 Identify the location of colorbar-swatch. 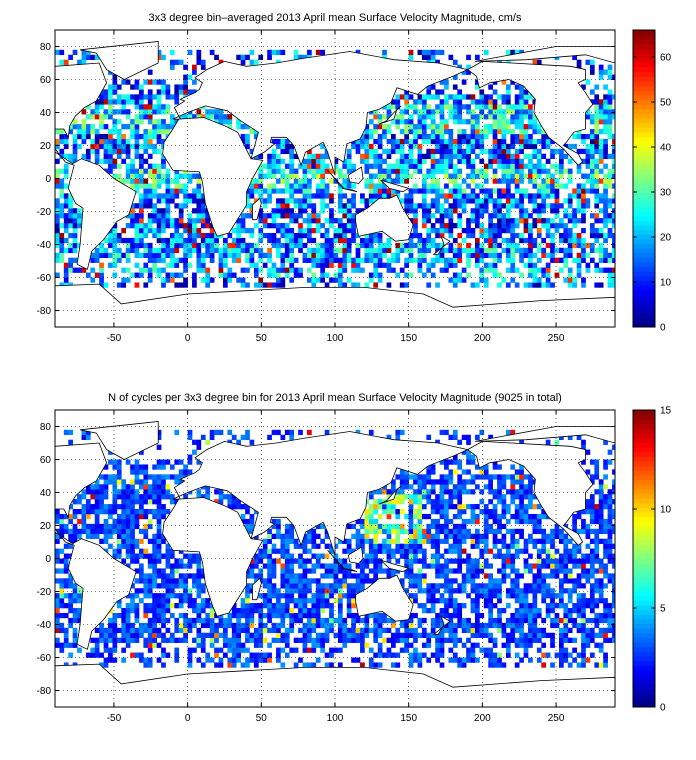
(644, 56).